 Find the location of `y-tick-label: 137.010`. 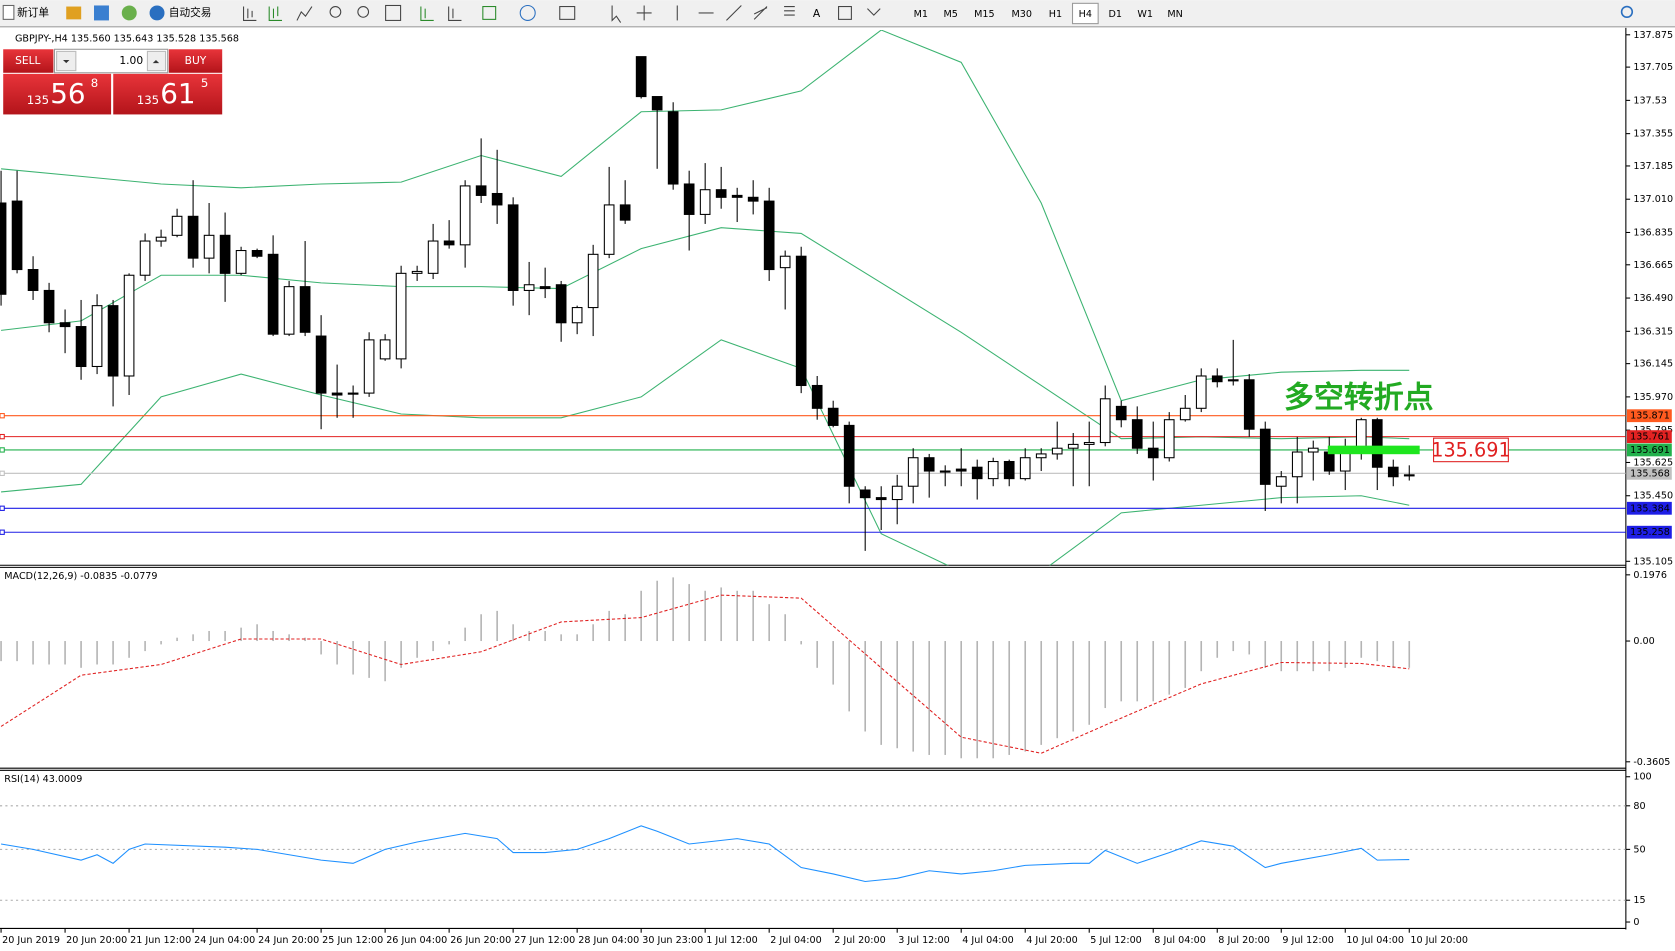

y-tick-label: 137.010 is located at coordinates (1653, 199).